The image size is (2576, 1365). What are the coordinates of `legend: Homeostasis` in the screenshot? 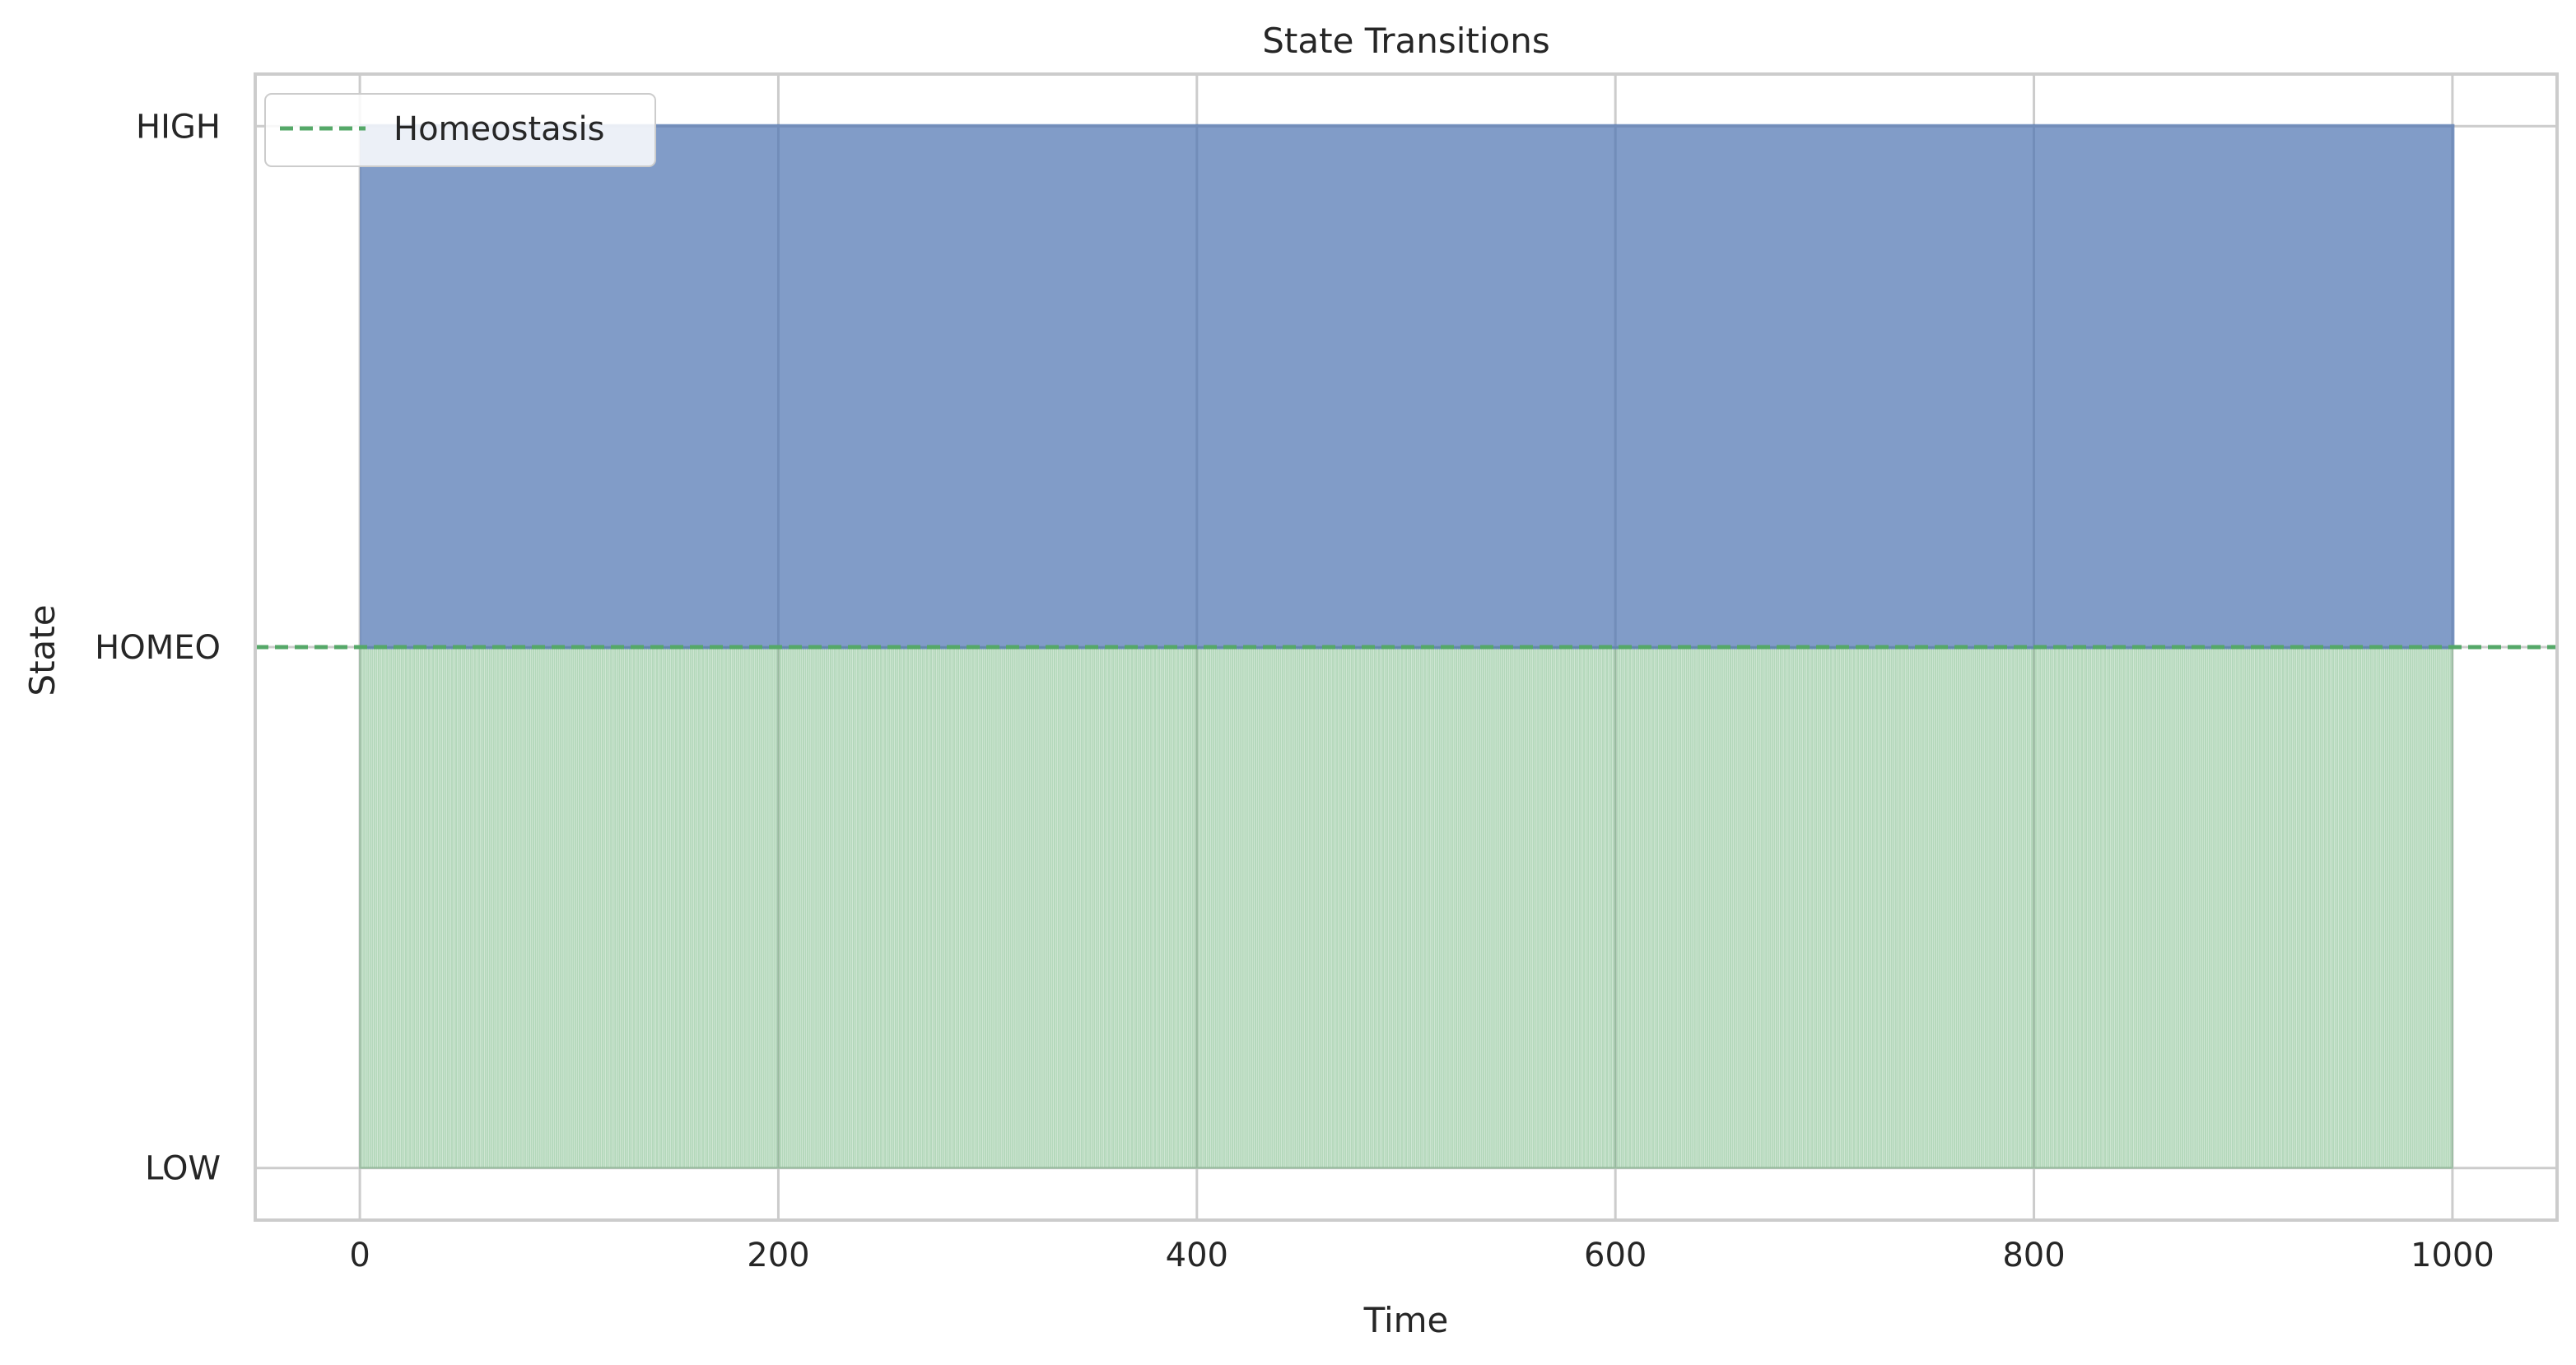 It's located at (460, 130).